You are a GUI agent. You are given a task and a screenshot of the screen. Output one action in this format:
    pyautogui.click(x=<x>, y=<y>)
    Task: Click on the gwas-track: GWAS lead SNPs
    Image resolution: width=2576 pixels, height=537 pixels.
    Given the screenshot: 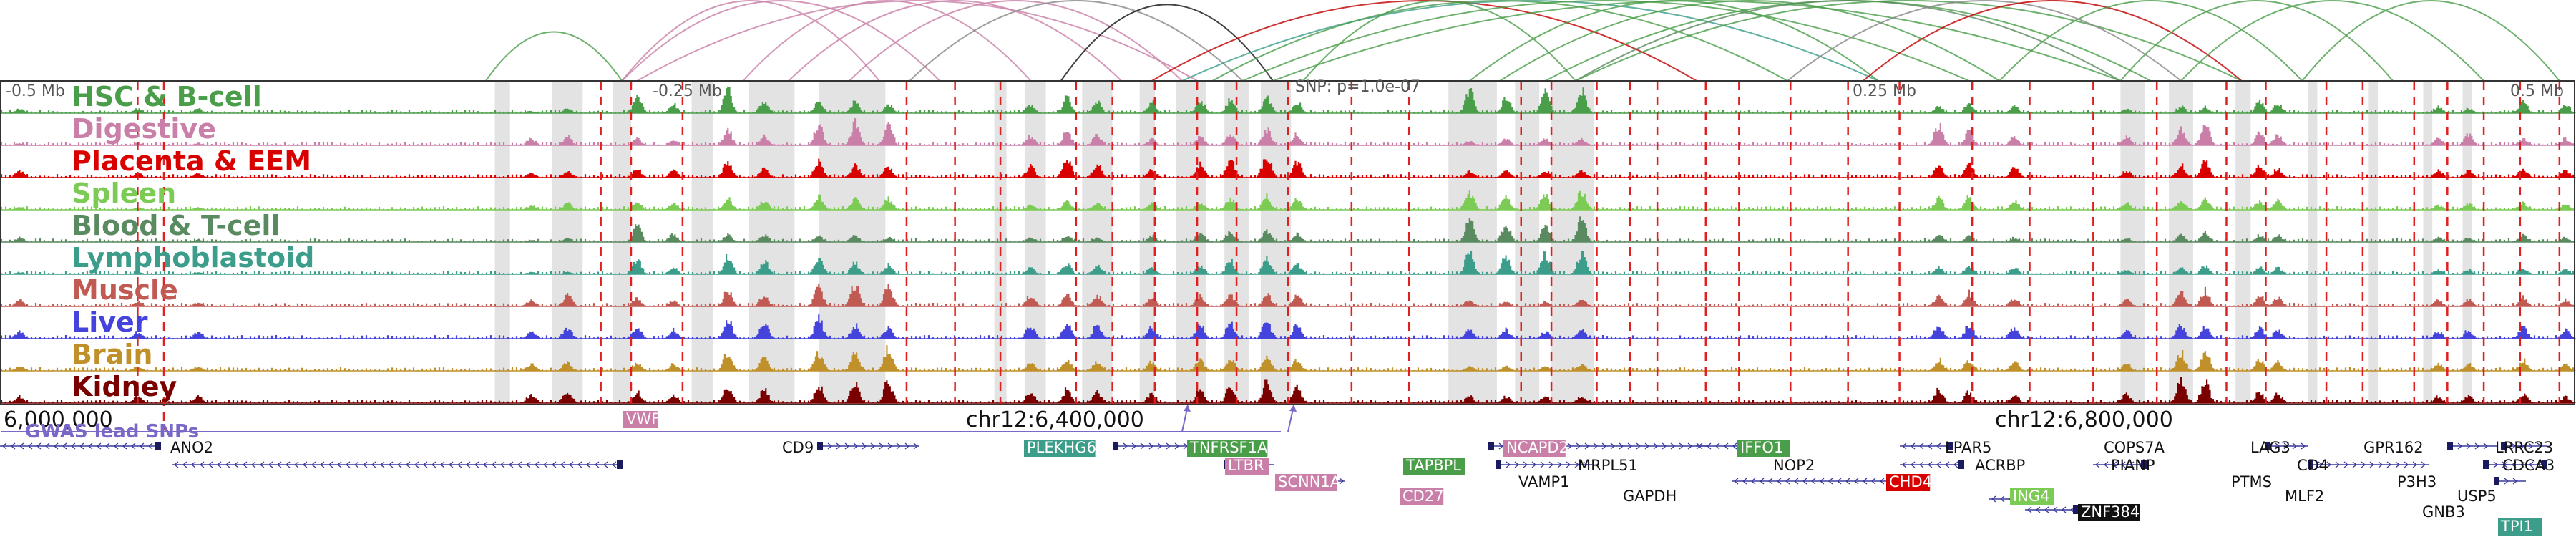 What is the action you would take?
    pyautogui.click(x=649, y=423)
    